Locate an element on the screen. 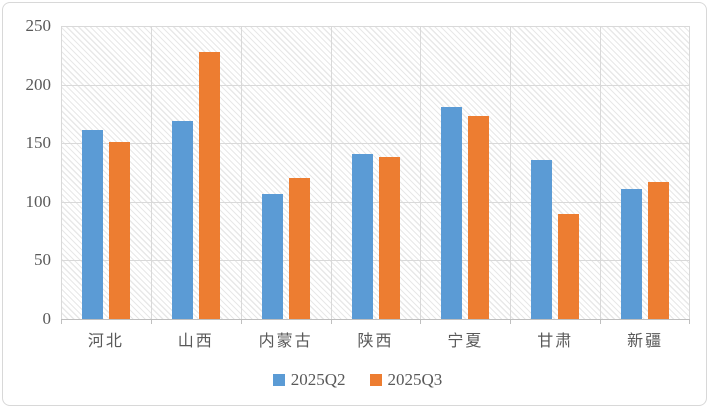  y-axis-tick-label: 0 is located at coordinates (47, 318).